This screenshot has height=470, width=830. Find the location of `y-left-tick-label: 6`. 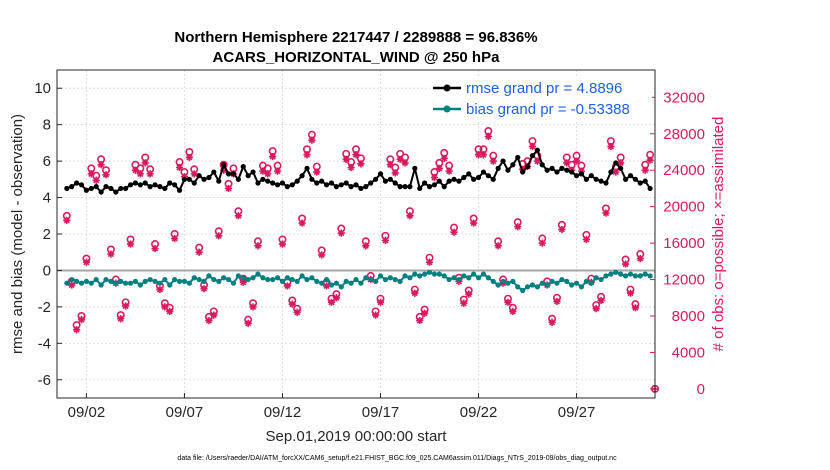

y-left-tick-label: 6 is located at coordinates (47, 161).